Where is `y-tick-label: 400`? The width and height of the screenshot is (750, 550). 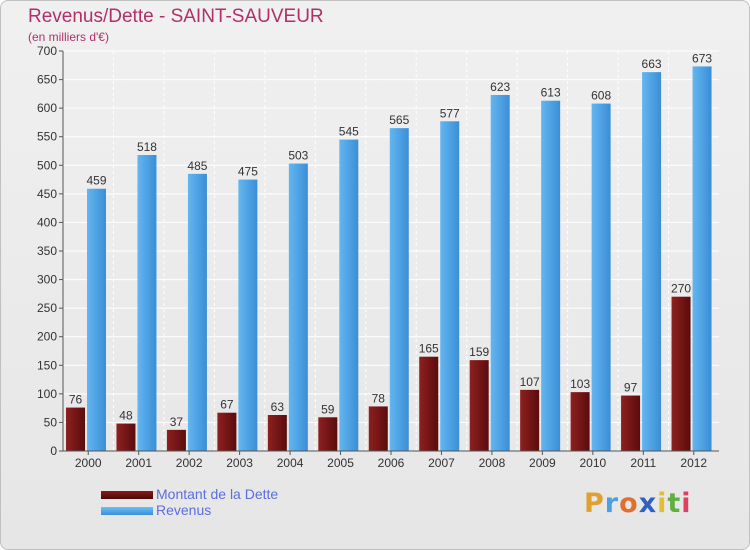
y-tick-label: 400 is located at coordinates (47, 222).